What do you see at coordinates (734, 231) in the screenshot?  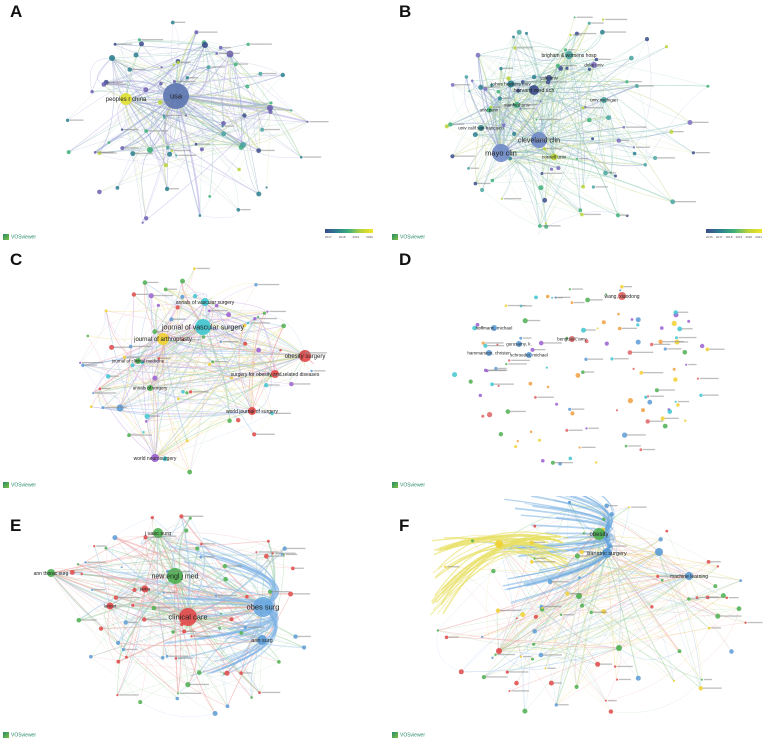 I see `year-colorbar` at bounding box center [734, 231].